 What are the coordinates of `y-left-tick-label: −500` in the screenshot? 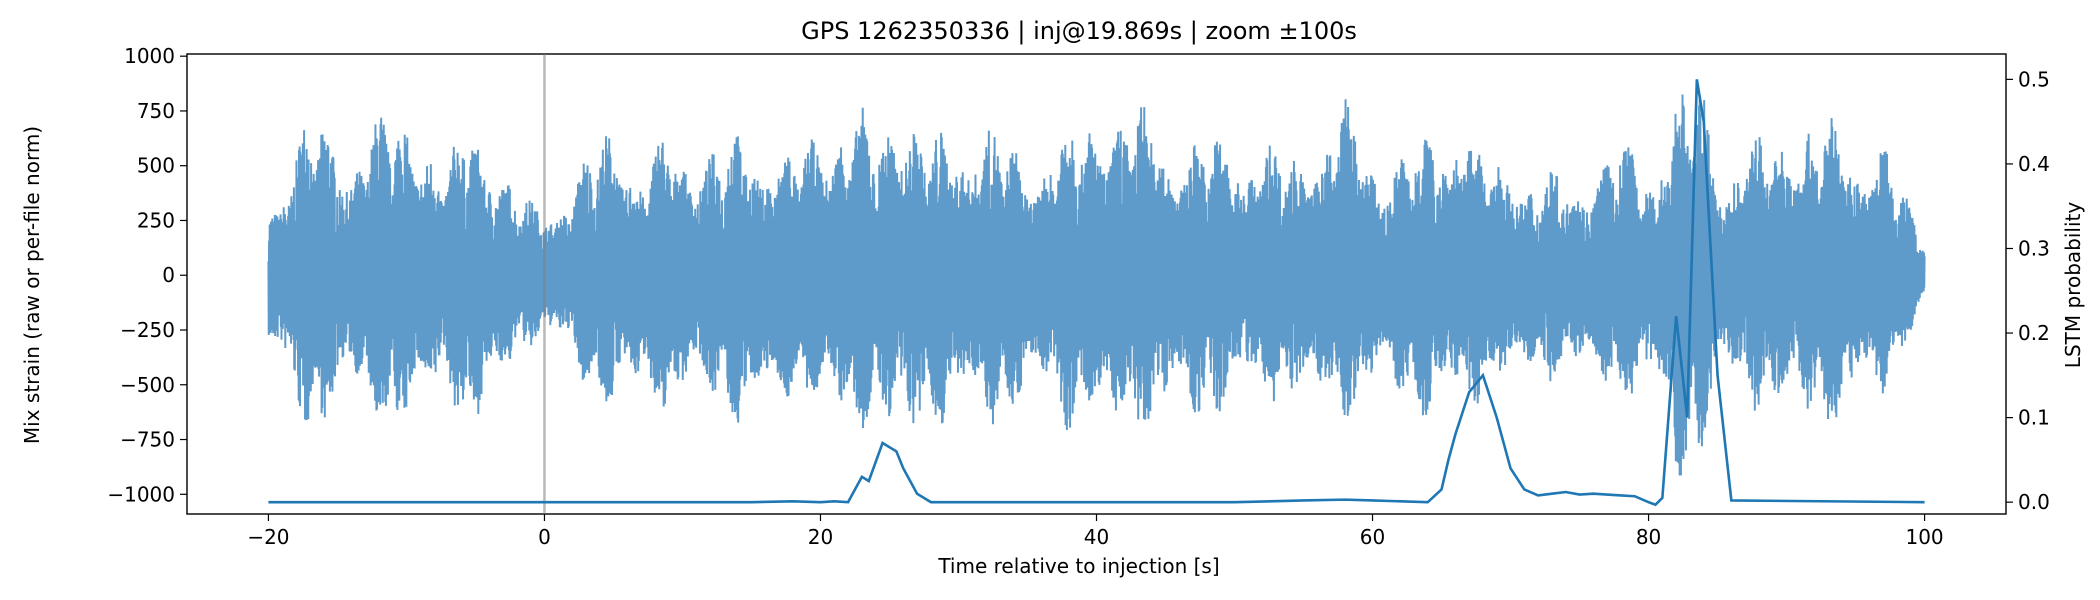 It's located at (147, 385).